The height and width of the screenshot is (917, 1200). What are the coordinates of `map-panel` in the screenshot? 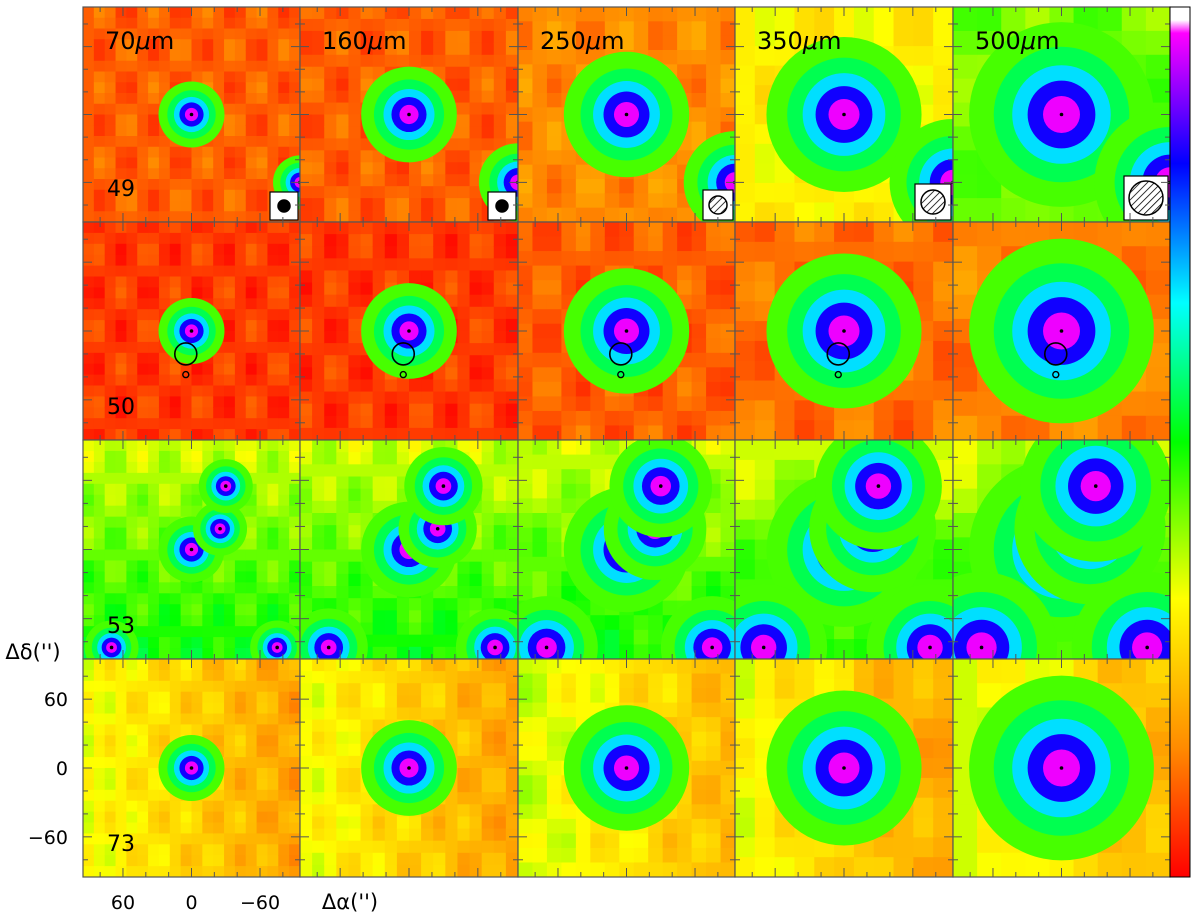 It's located at (409, 768).